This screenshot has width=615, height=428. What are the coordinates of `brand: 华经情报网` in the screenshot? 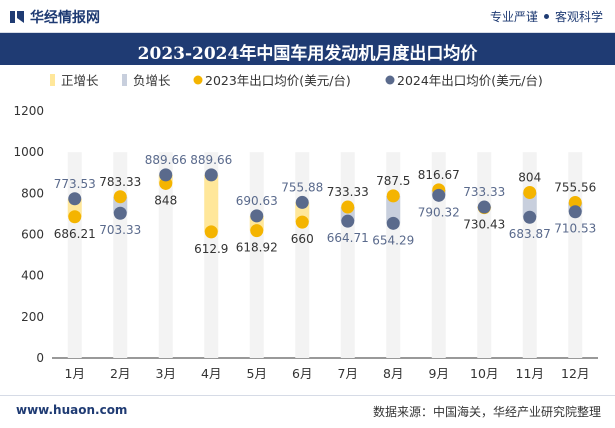 It's located at (55, 17).